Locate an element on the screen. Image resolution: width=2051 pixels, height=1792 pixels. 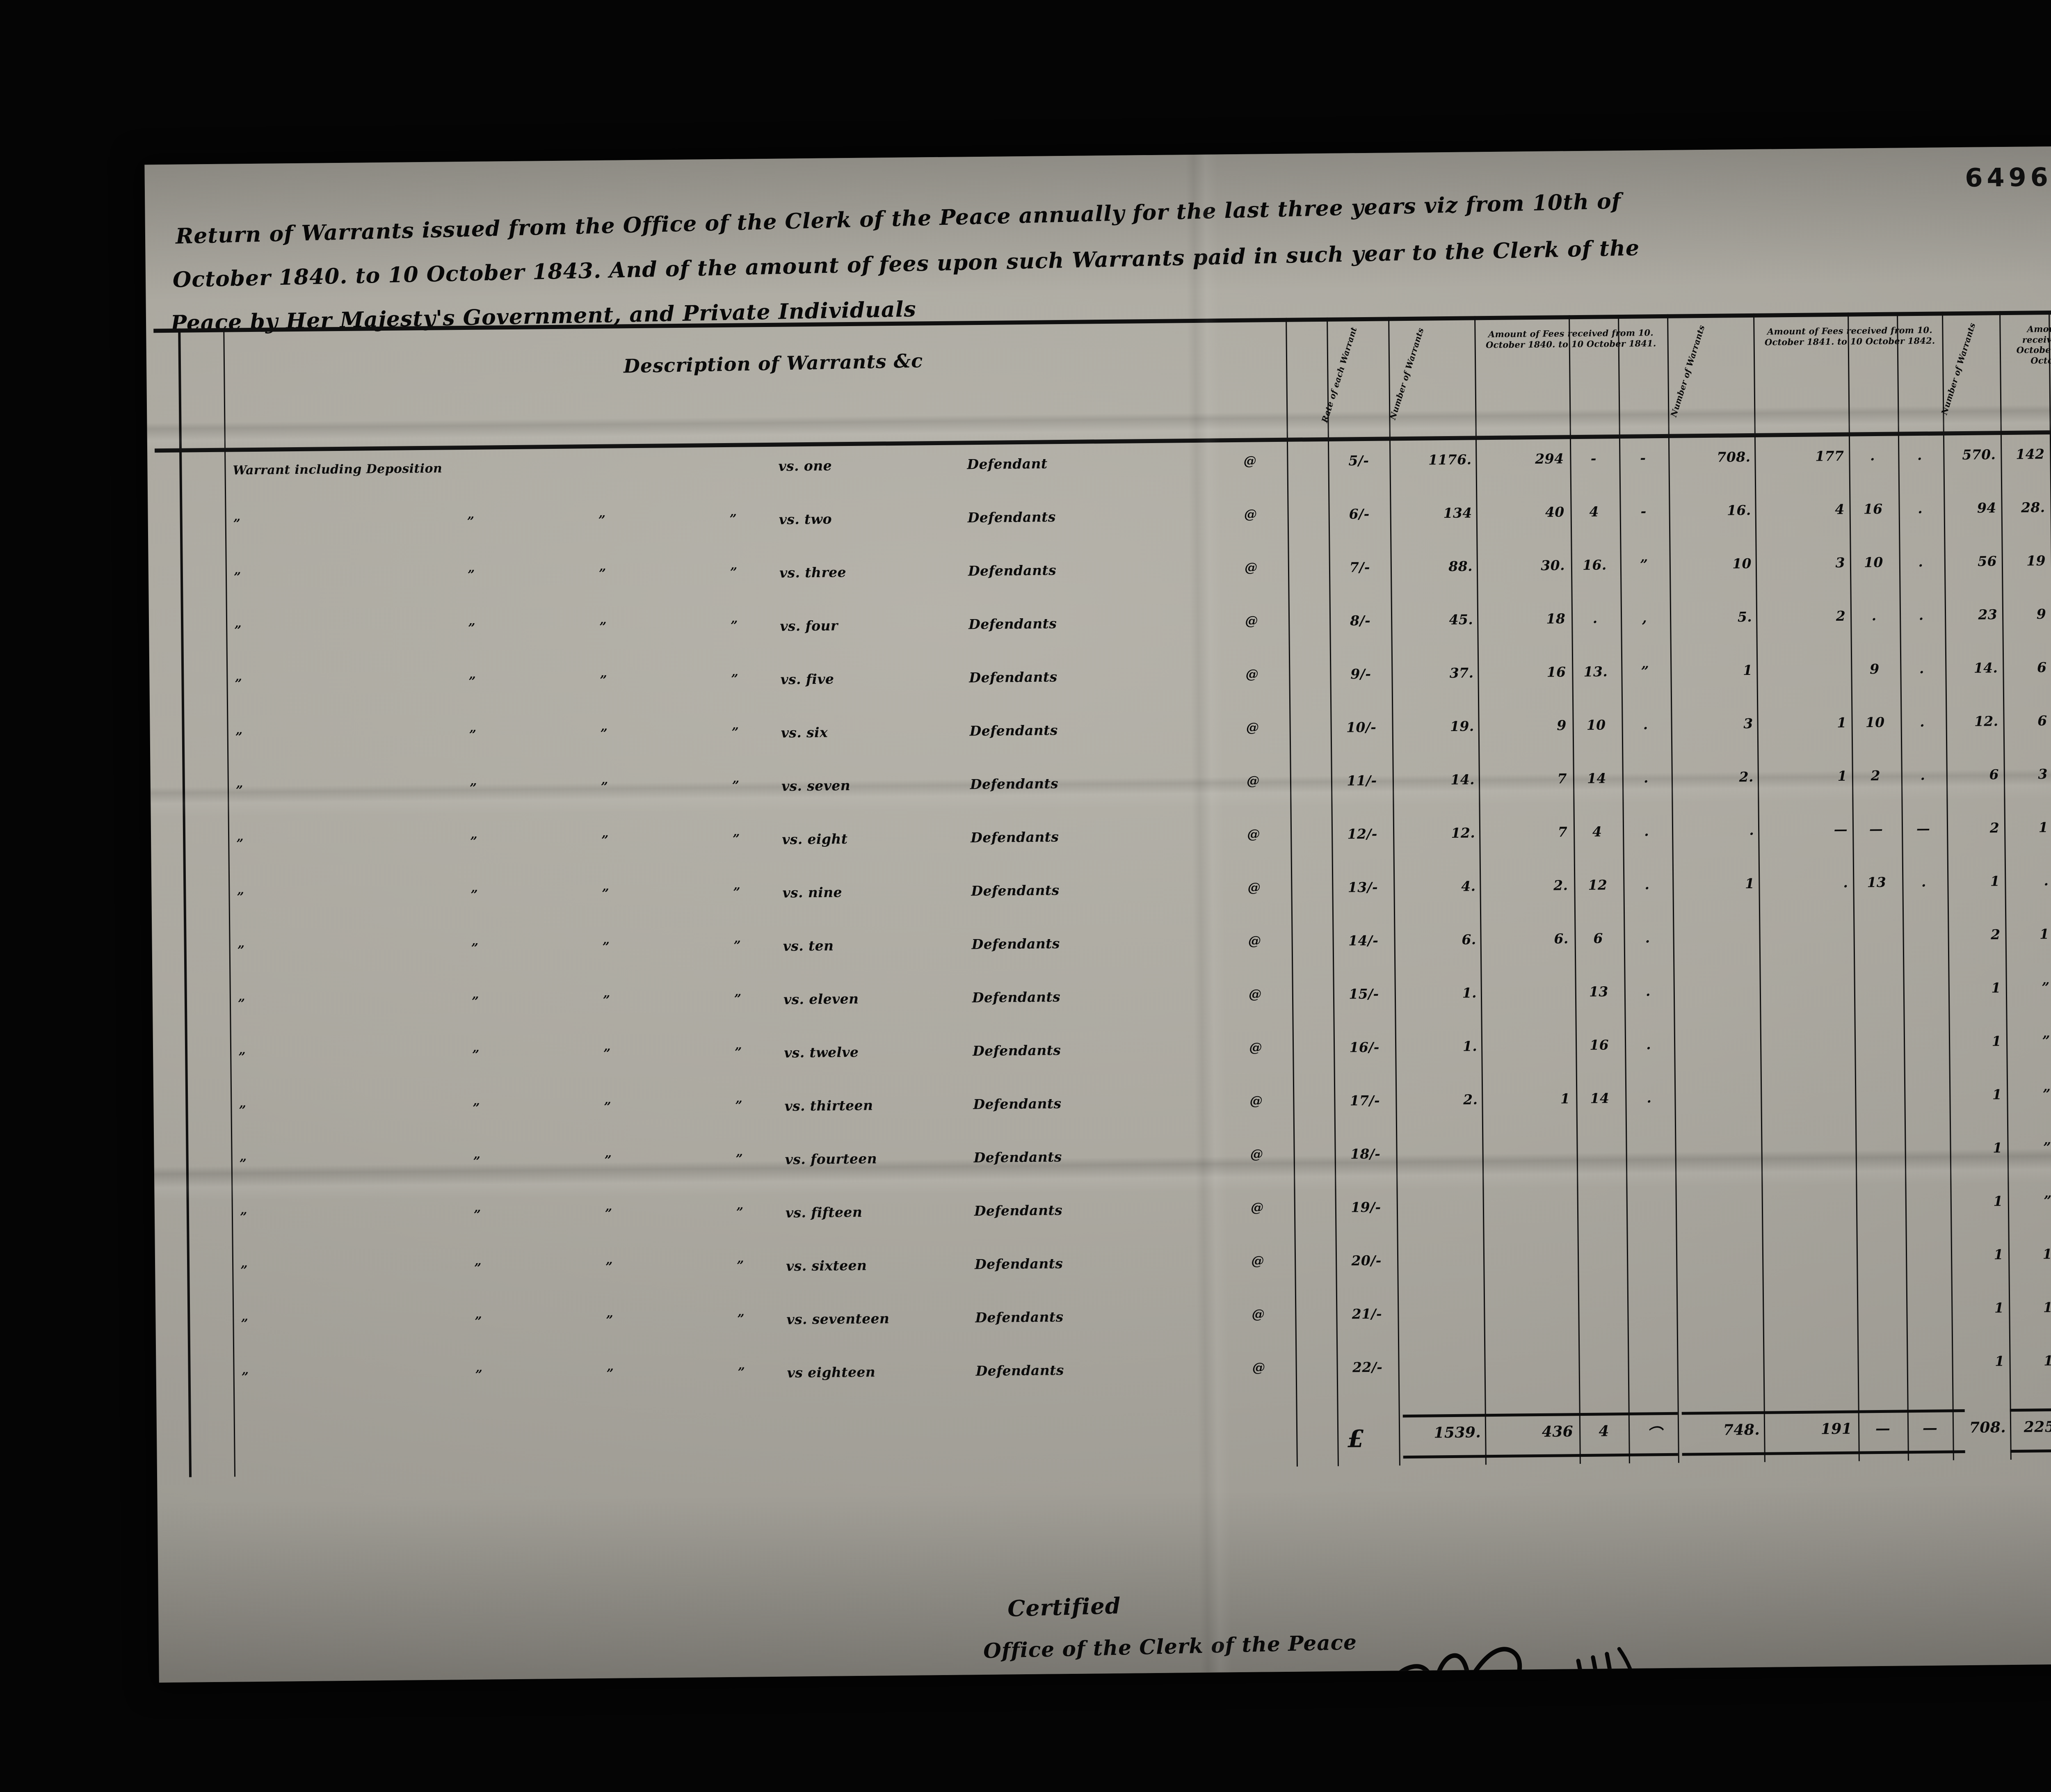
cell-a2s: . is located at coordinates (1872, 456).